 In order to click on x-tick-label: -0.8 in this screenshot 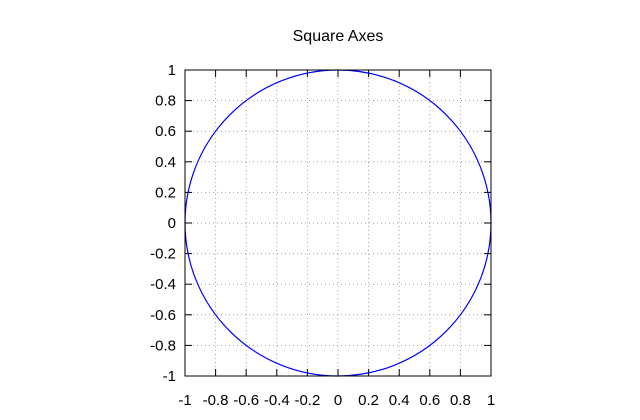, I will do `click(216, 400)`.